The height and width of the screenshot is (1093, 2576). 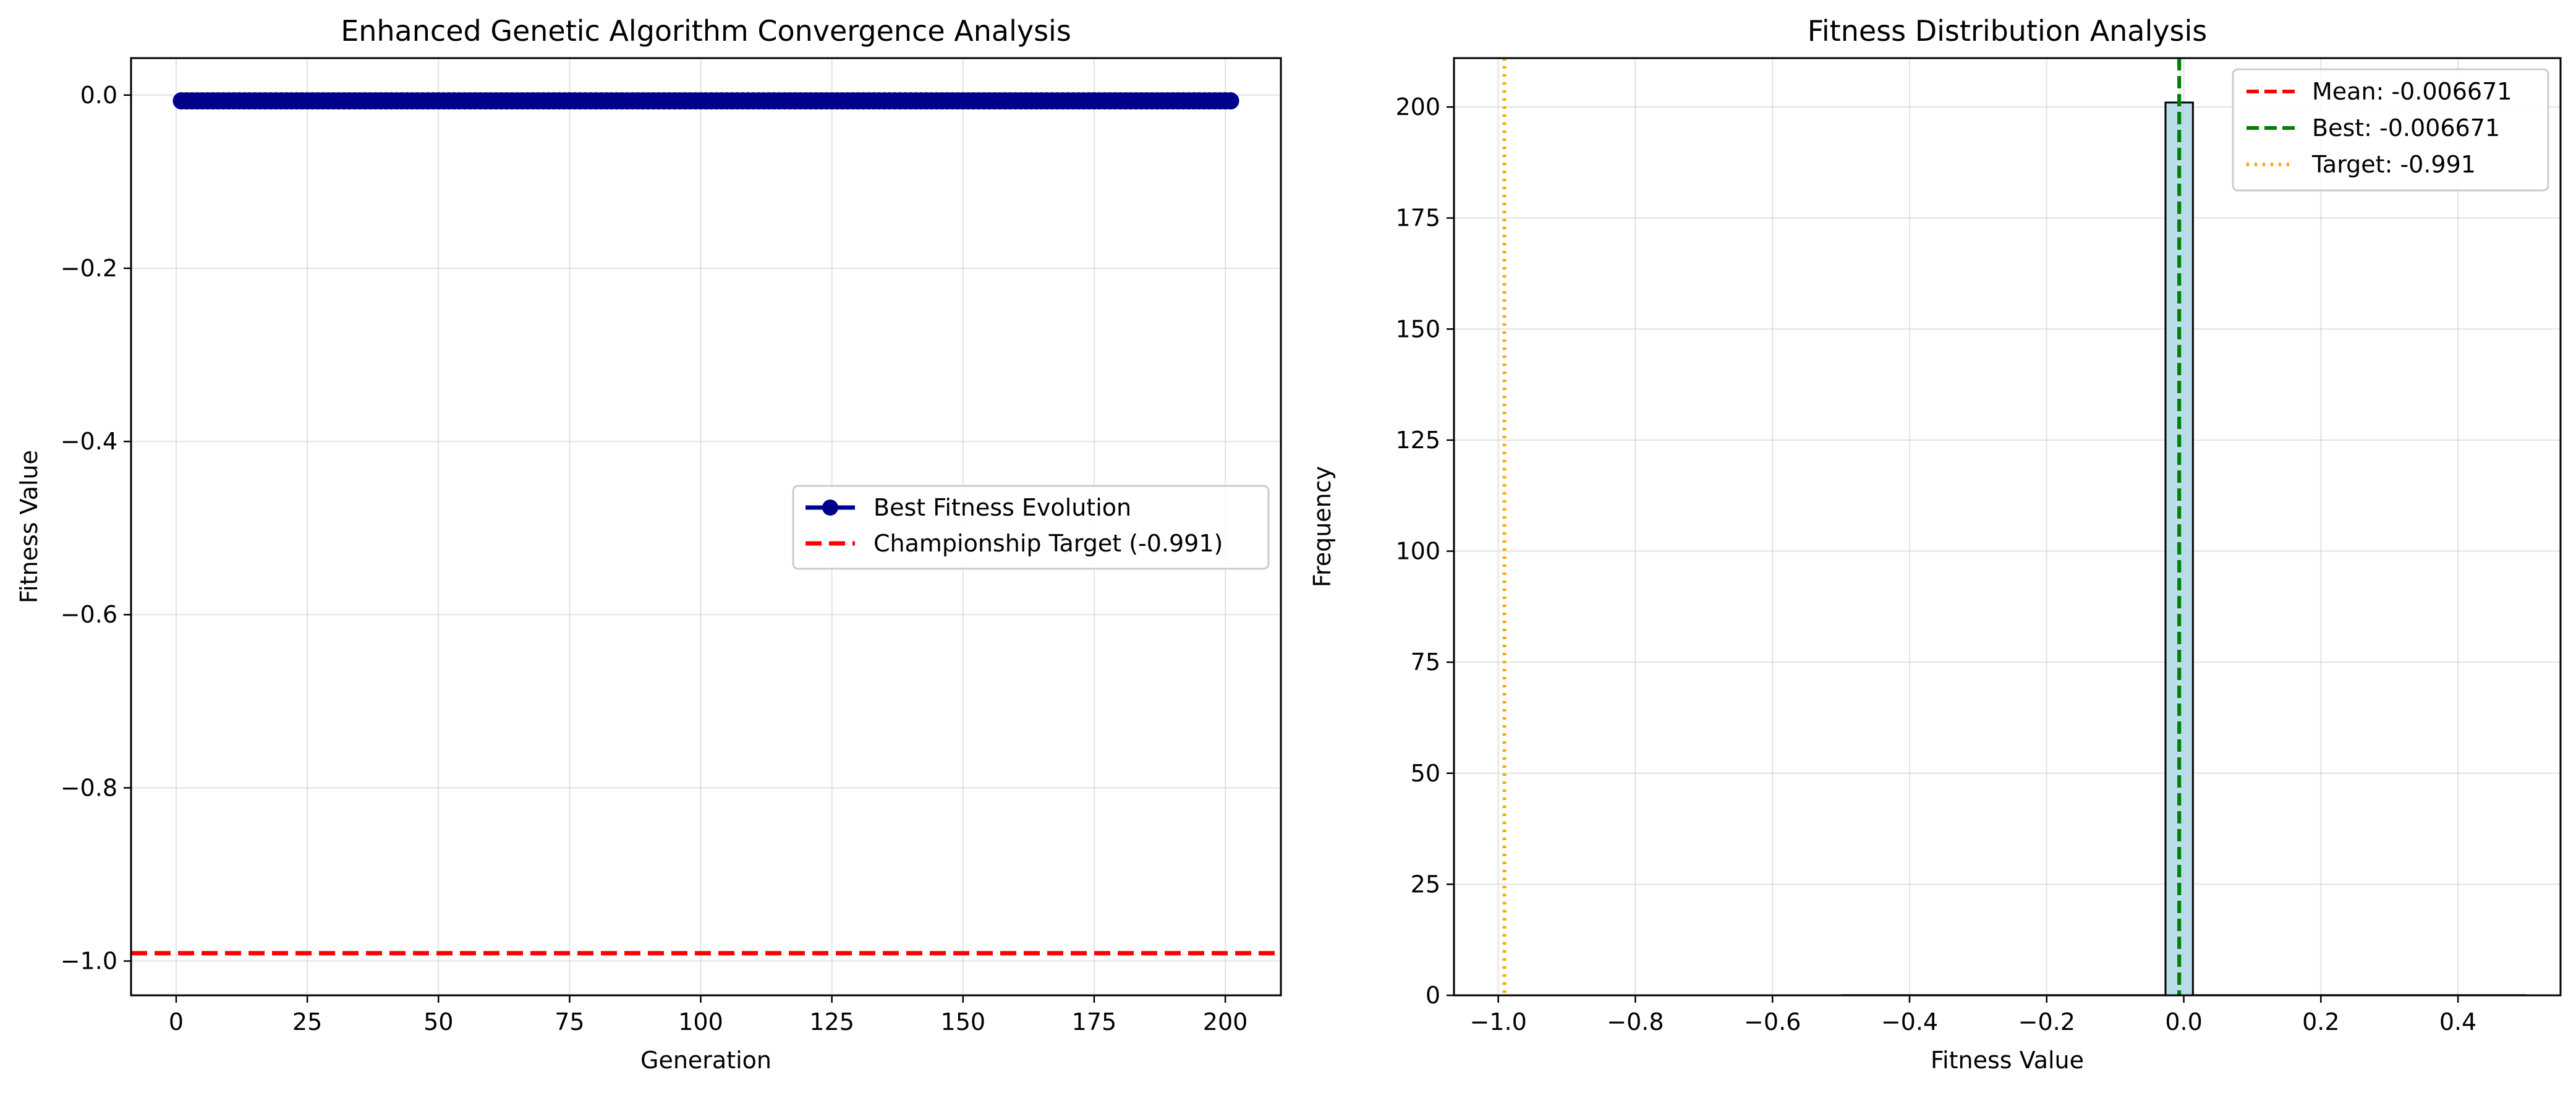 I want to click on x-tick-label: −0.4, so click(x=1909, y=1022).